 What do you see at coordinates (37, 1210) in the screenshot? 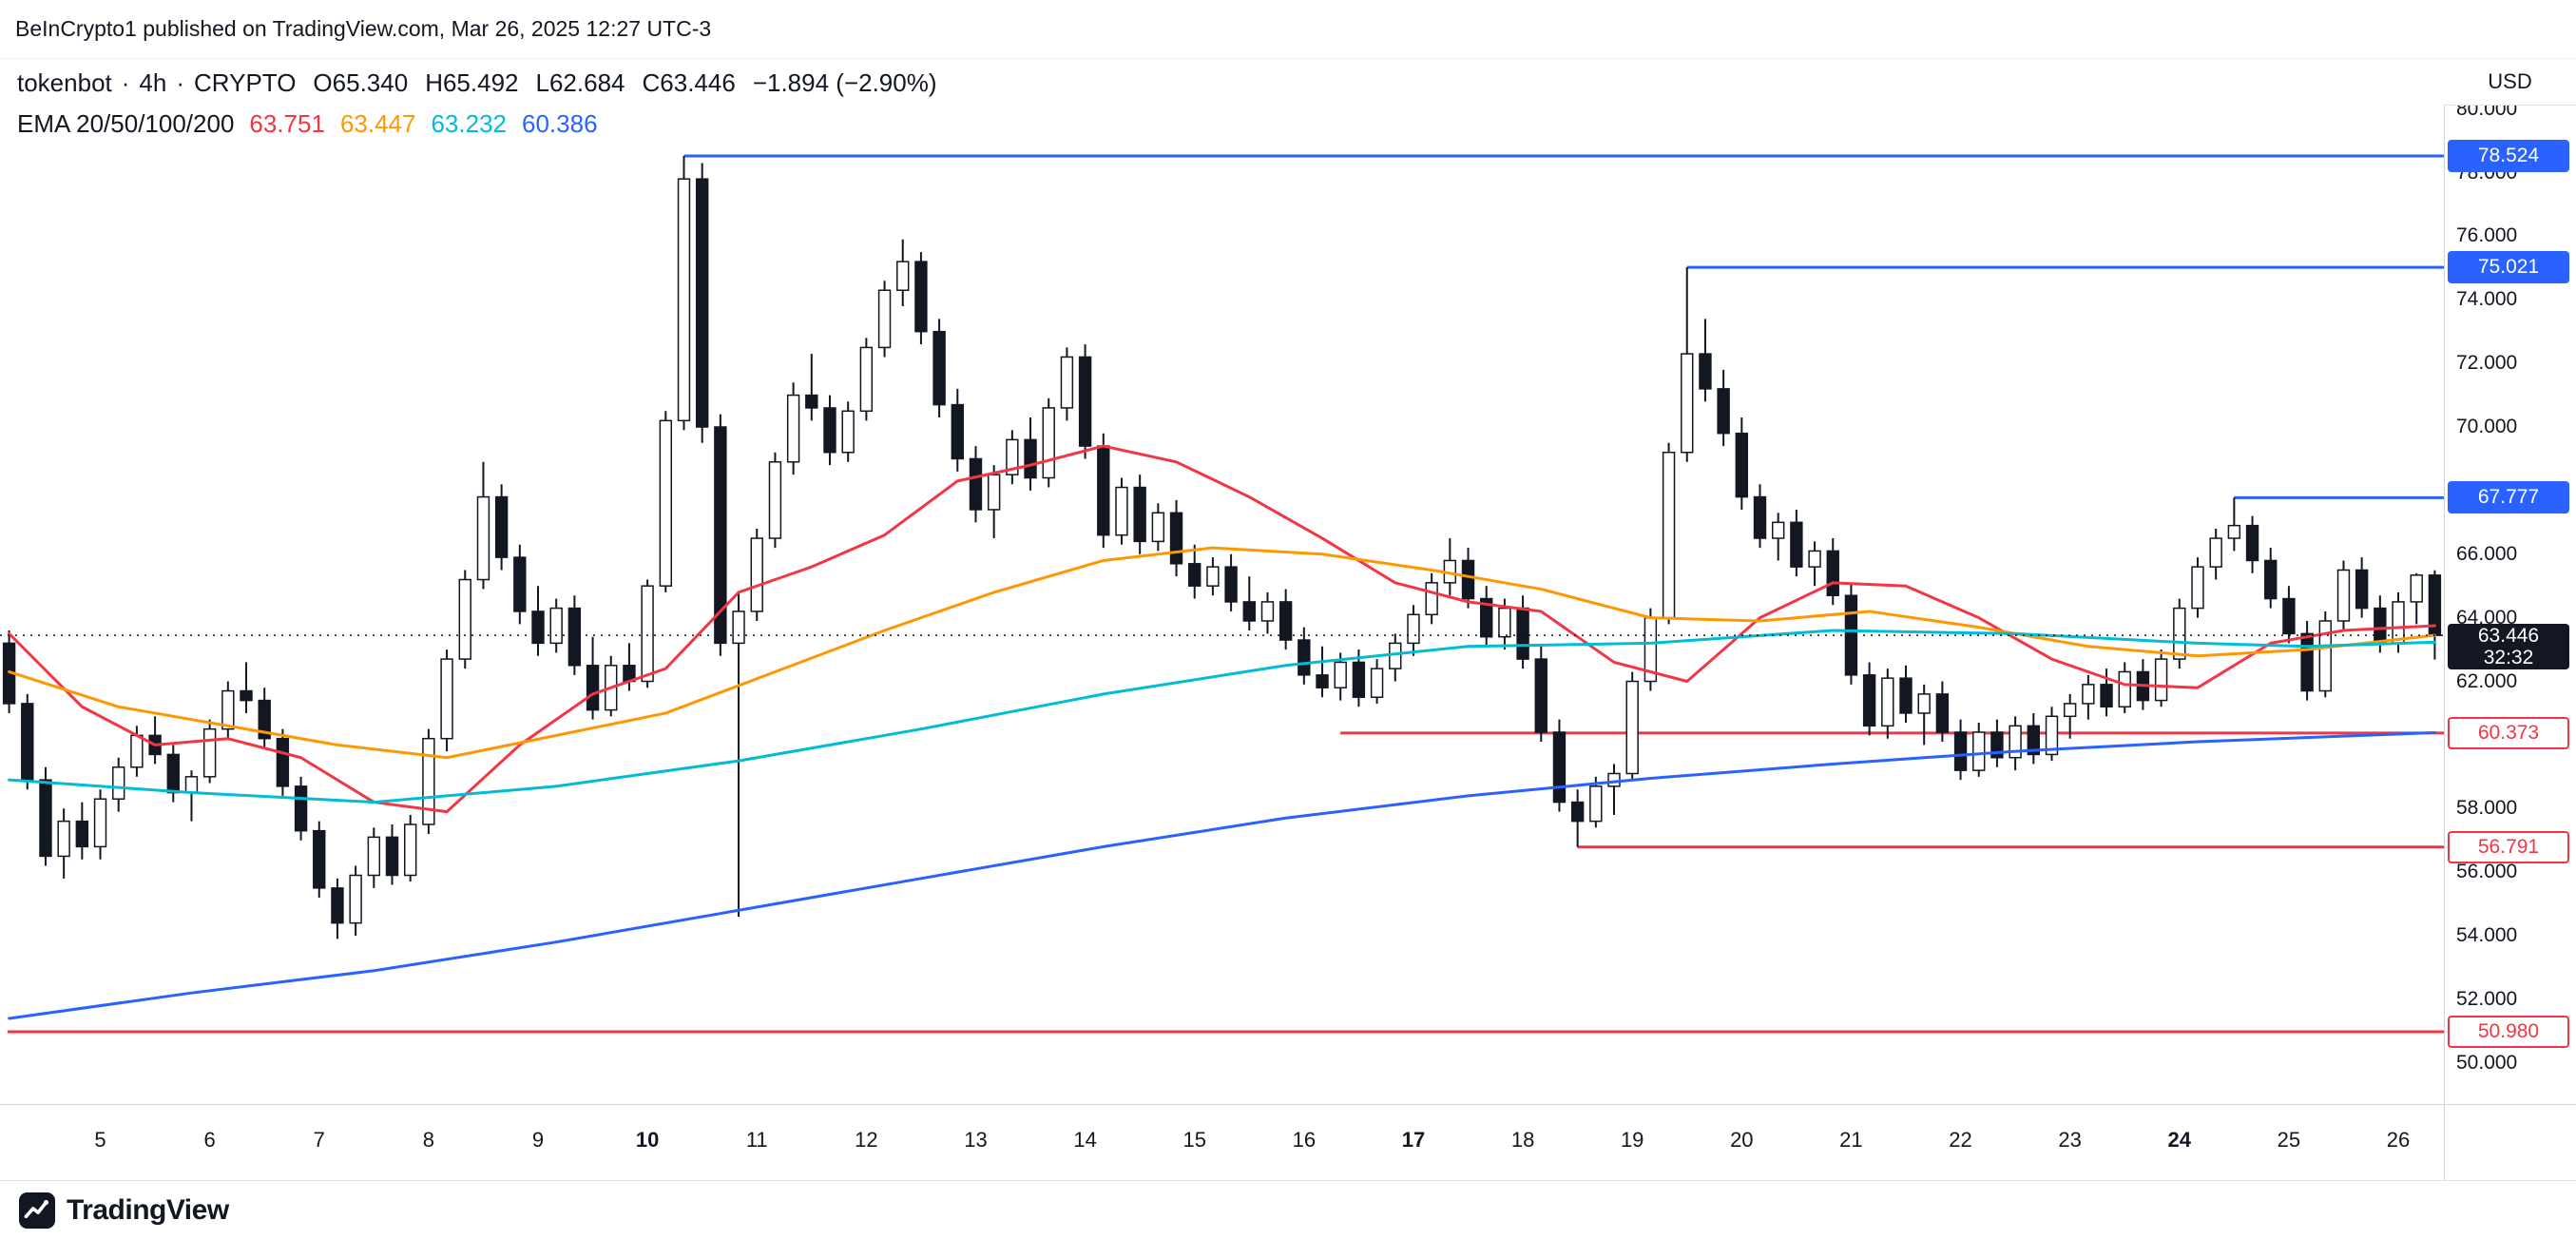
I see `tradingview-logo-icon` at bounding box center [37, 1210].